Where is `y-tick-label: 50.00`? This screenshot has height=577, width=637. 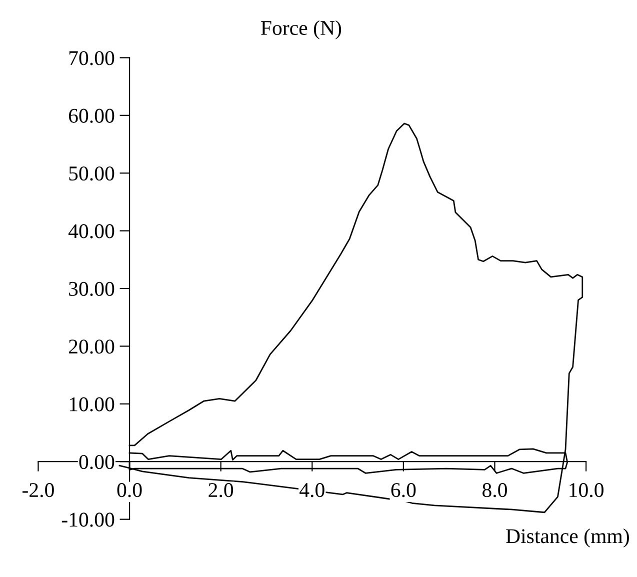
y-tick-label: 50.00 is located at coordinates (91, 173).